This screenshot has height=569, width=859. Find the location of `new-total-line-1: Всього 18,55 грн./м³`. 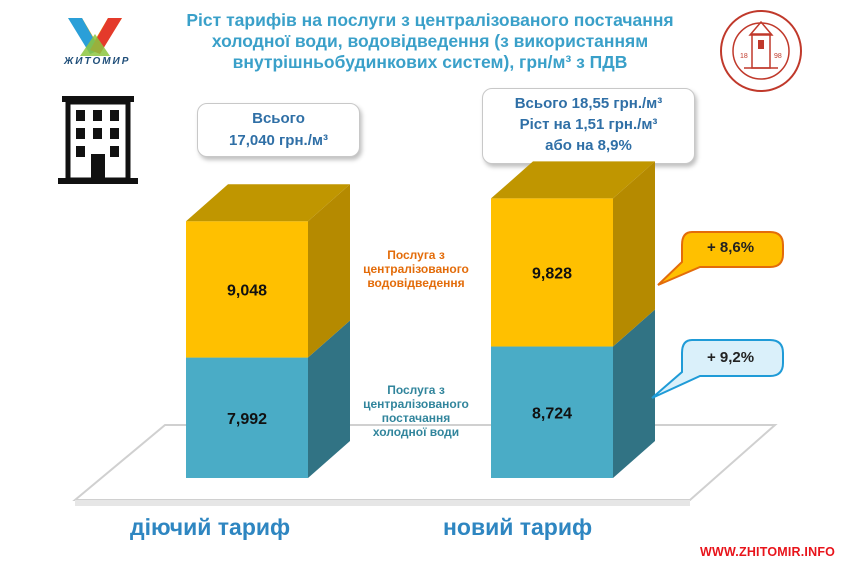

new-total-line-1: Всього 18,55 грн./м³ is located at coordinates (588, 103).